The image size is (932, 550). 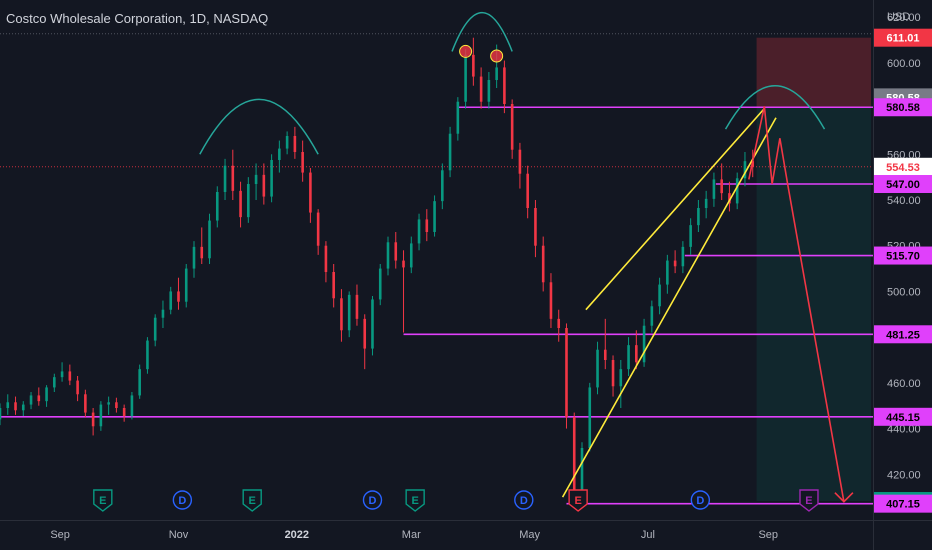 I want to click on time-axis: Sep Nov 2022 Mar May Jul Sep, so click(x=466, y=531).